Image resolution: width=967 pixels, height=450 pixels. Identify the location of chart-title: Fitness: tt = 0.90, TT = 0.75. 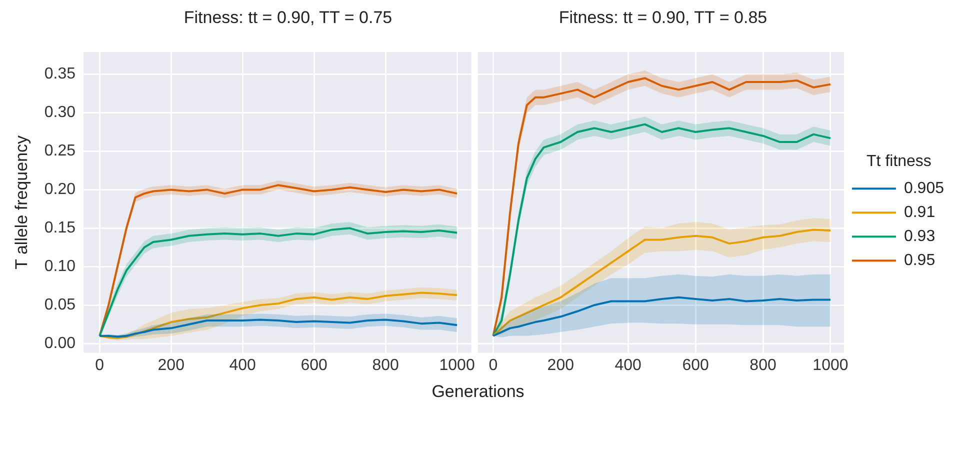
(288, 18).